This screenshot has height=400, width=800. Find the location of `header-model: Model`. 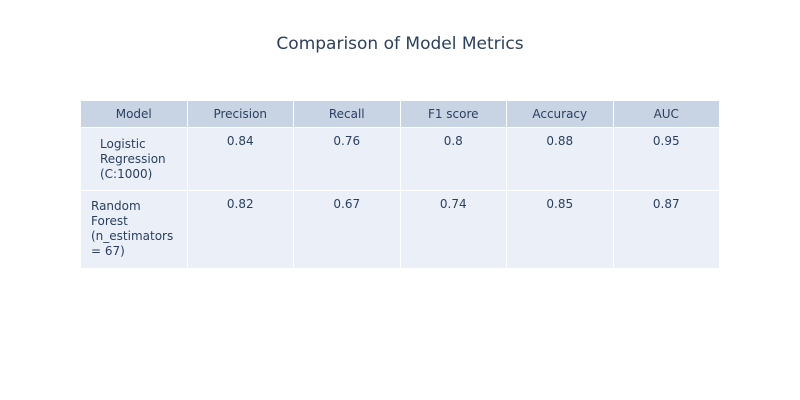

header-model: Model is located at coordinates (134, 114).